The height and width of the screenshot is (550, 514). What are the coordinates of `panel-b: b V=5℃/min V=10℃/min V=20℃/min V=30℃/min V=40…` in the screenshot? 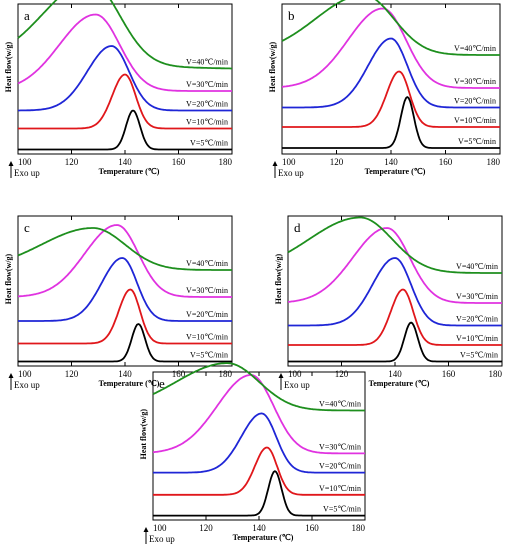 It's located at (384, 89).